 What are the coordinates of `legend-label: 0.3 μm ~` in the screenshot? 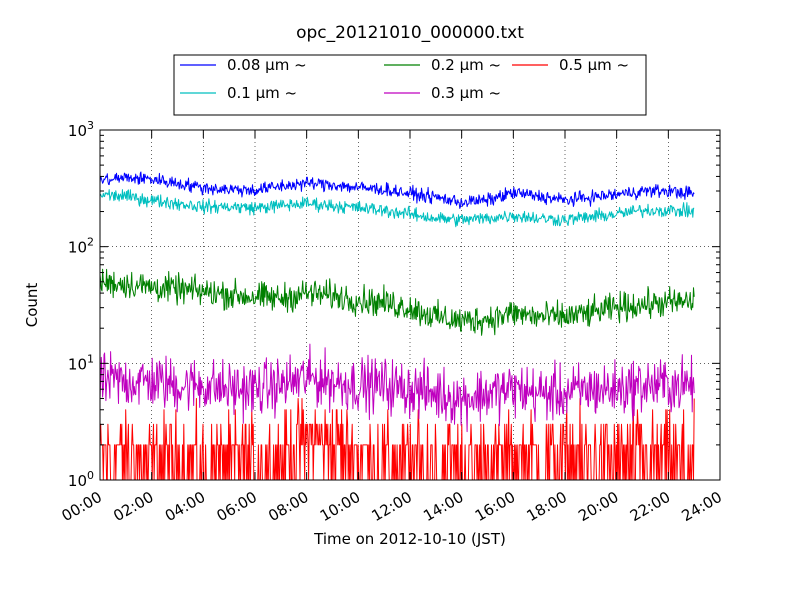 It's located at (466, 93).